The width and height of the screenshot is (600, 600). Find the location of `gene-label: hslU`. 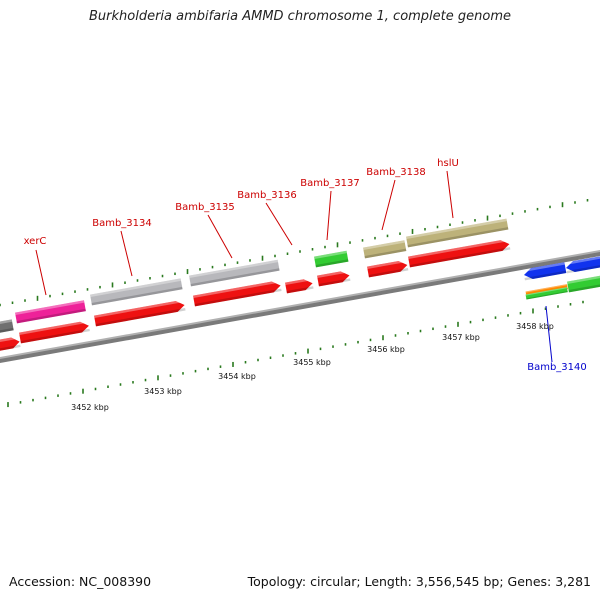

gene-label: hslU is located at coordinates (448, 163).